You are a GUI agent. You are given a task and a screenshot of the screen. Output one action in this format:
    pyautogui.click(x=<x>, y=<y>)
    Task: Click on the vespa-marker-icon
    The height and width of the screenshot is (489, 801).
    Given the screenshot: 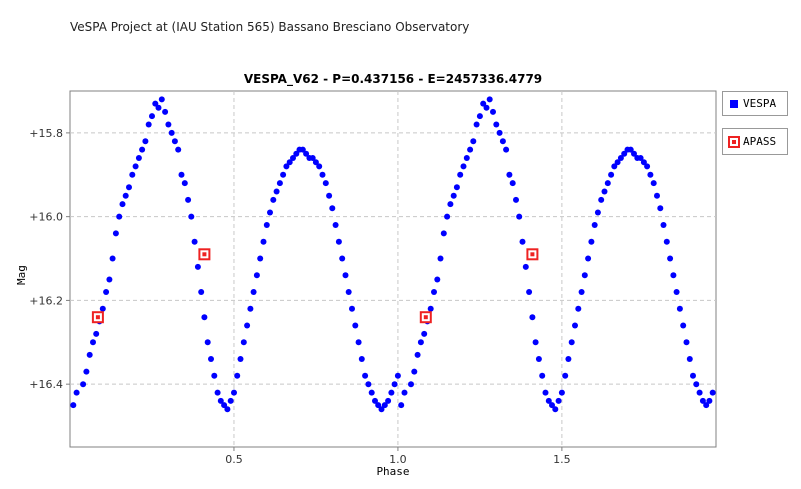 What is the action you would take?
    pyautogui.click(x=734, y=104)
    